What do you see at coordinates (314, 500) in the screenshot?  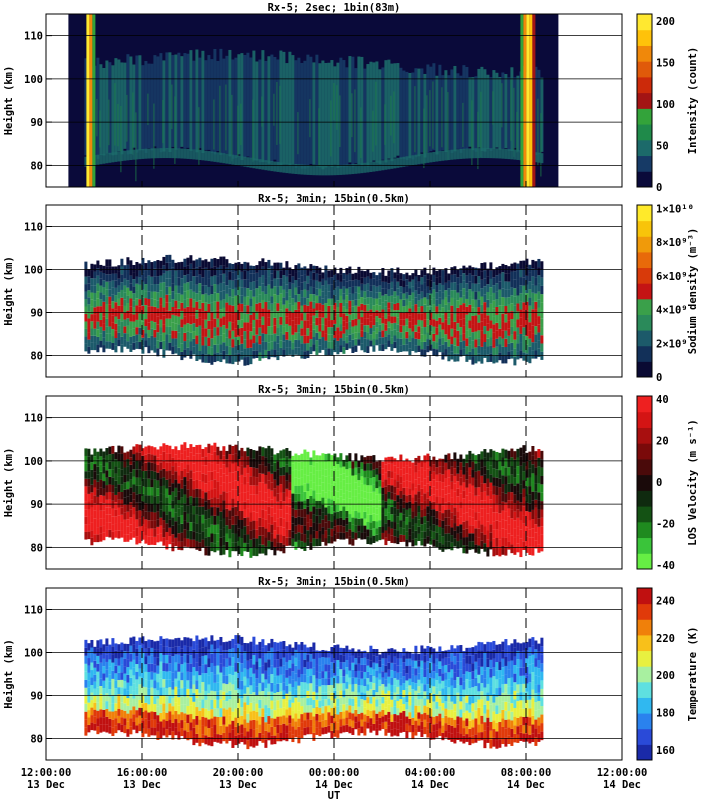 I see `heatmap-cells` at bounding box center [314, 500].